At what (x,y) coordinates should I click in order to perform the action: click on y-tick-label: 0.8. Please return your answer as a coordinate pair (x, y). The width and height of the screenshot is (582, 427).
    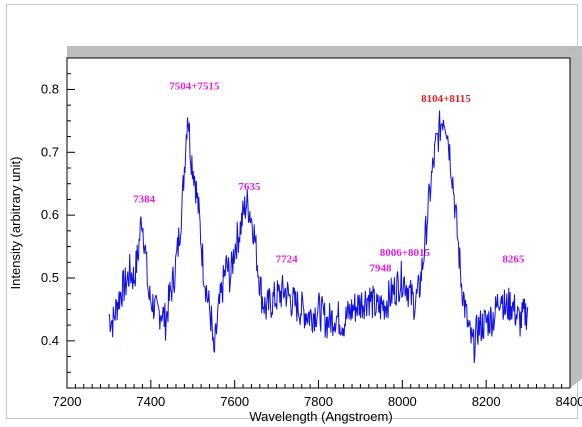
    Looking at the image, I should click on (50, 88).